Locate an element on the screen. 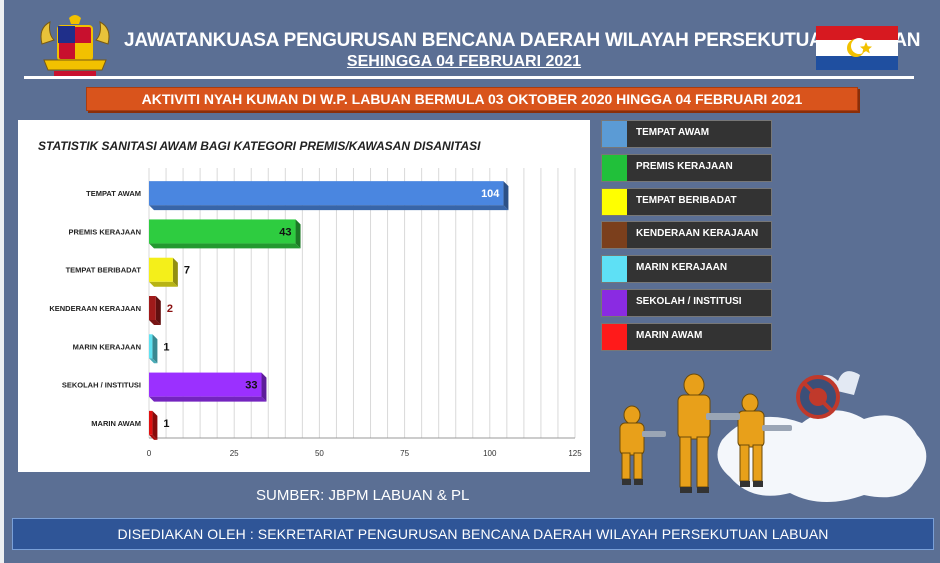 This screenshot has height=563, width=940. page-subtitle: SEHINGGA 04 FEBRUARI 2021 is located at coordinates (464, 61).